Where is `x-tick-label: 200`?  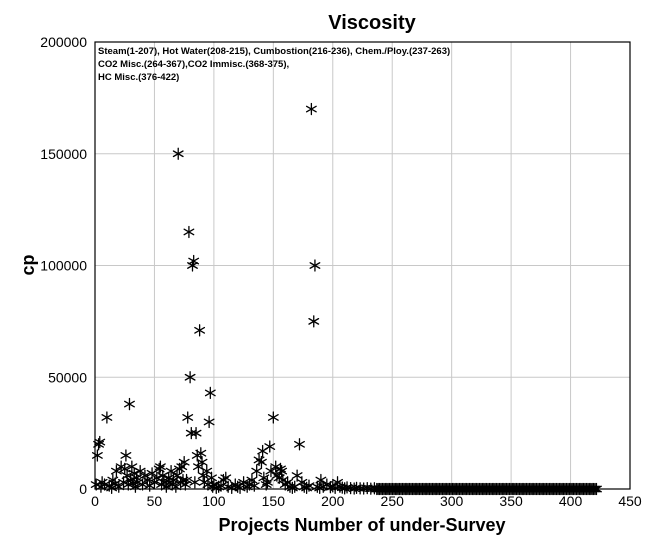 x-tick-label: 200 is located at coordinates (333, 501).